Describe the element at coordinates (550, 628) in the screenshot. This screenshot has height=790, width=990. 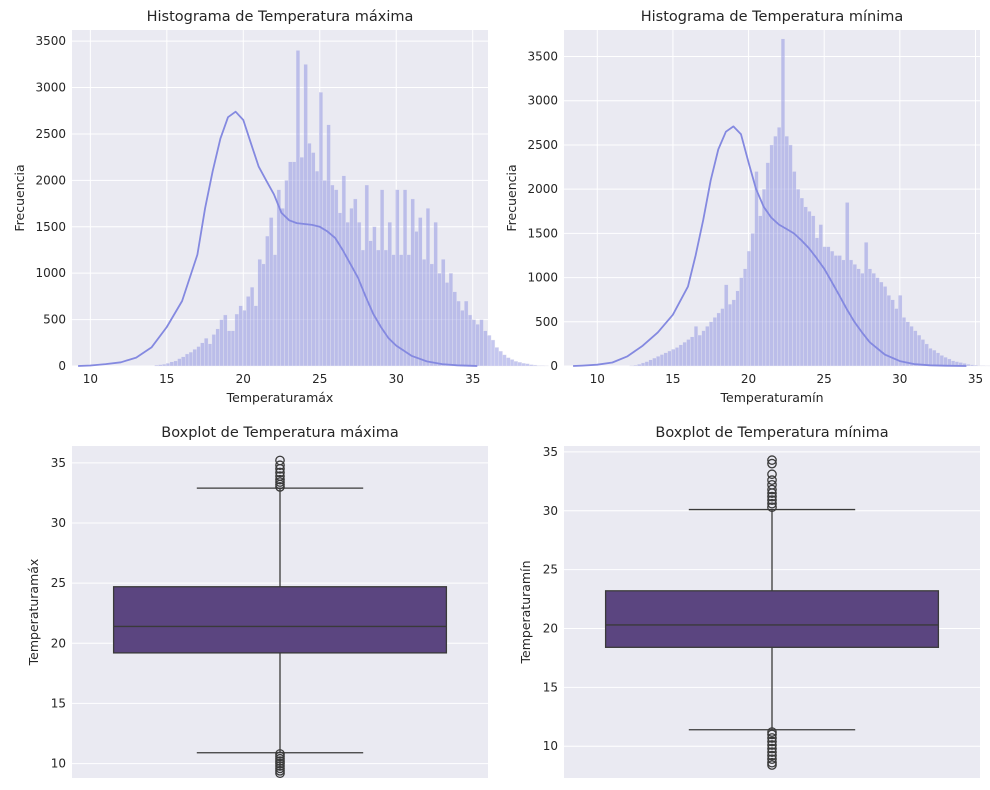
I see `y-tick-label: 20` at that location.